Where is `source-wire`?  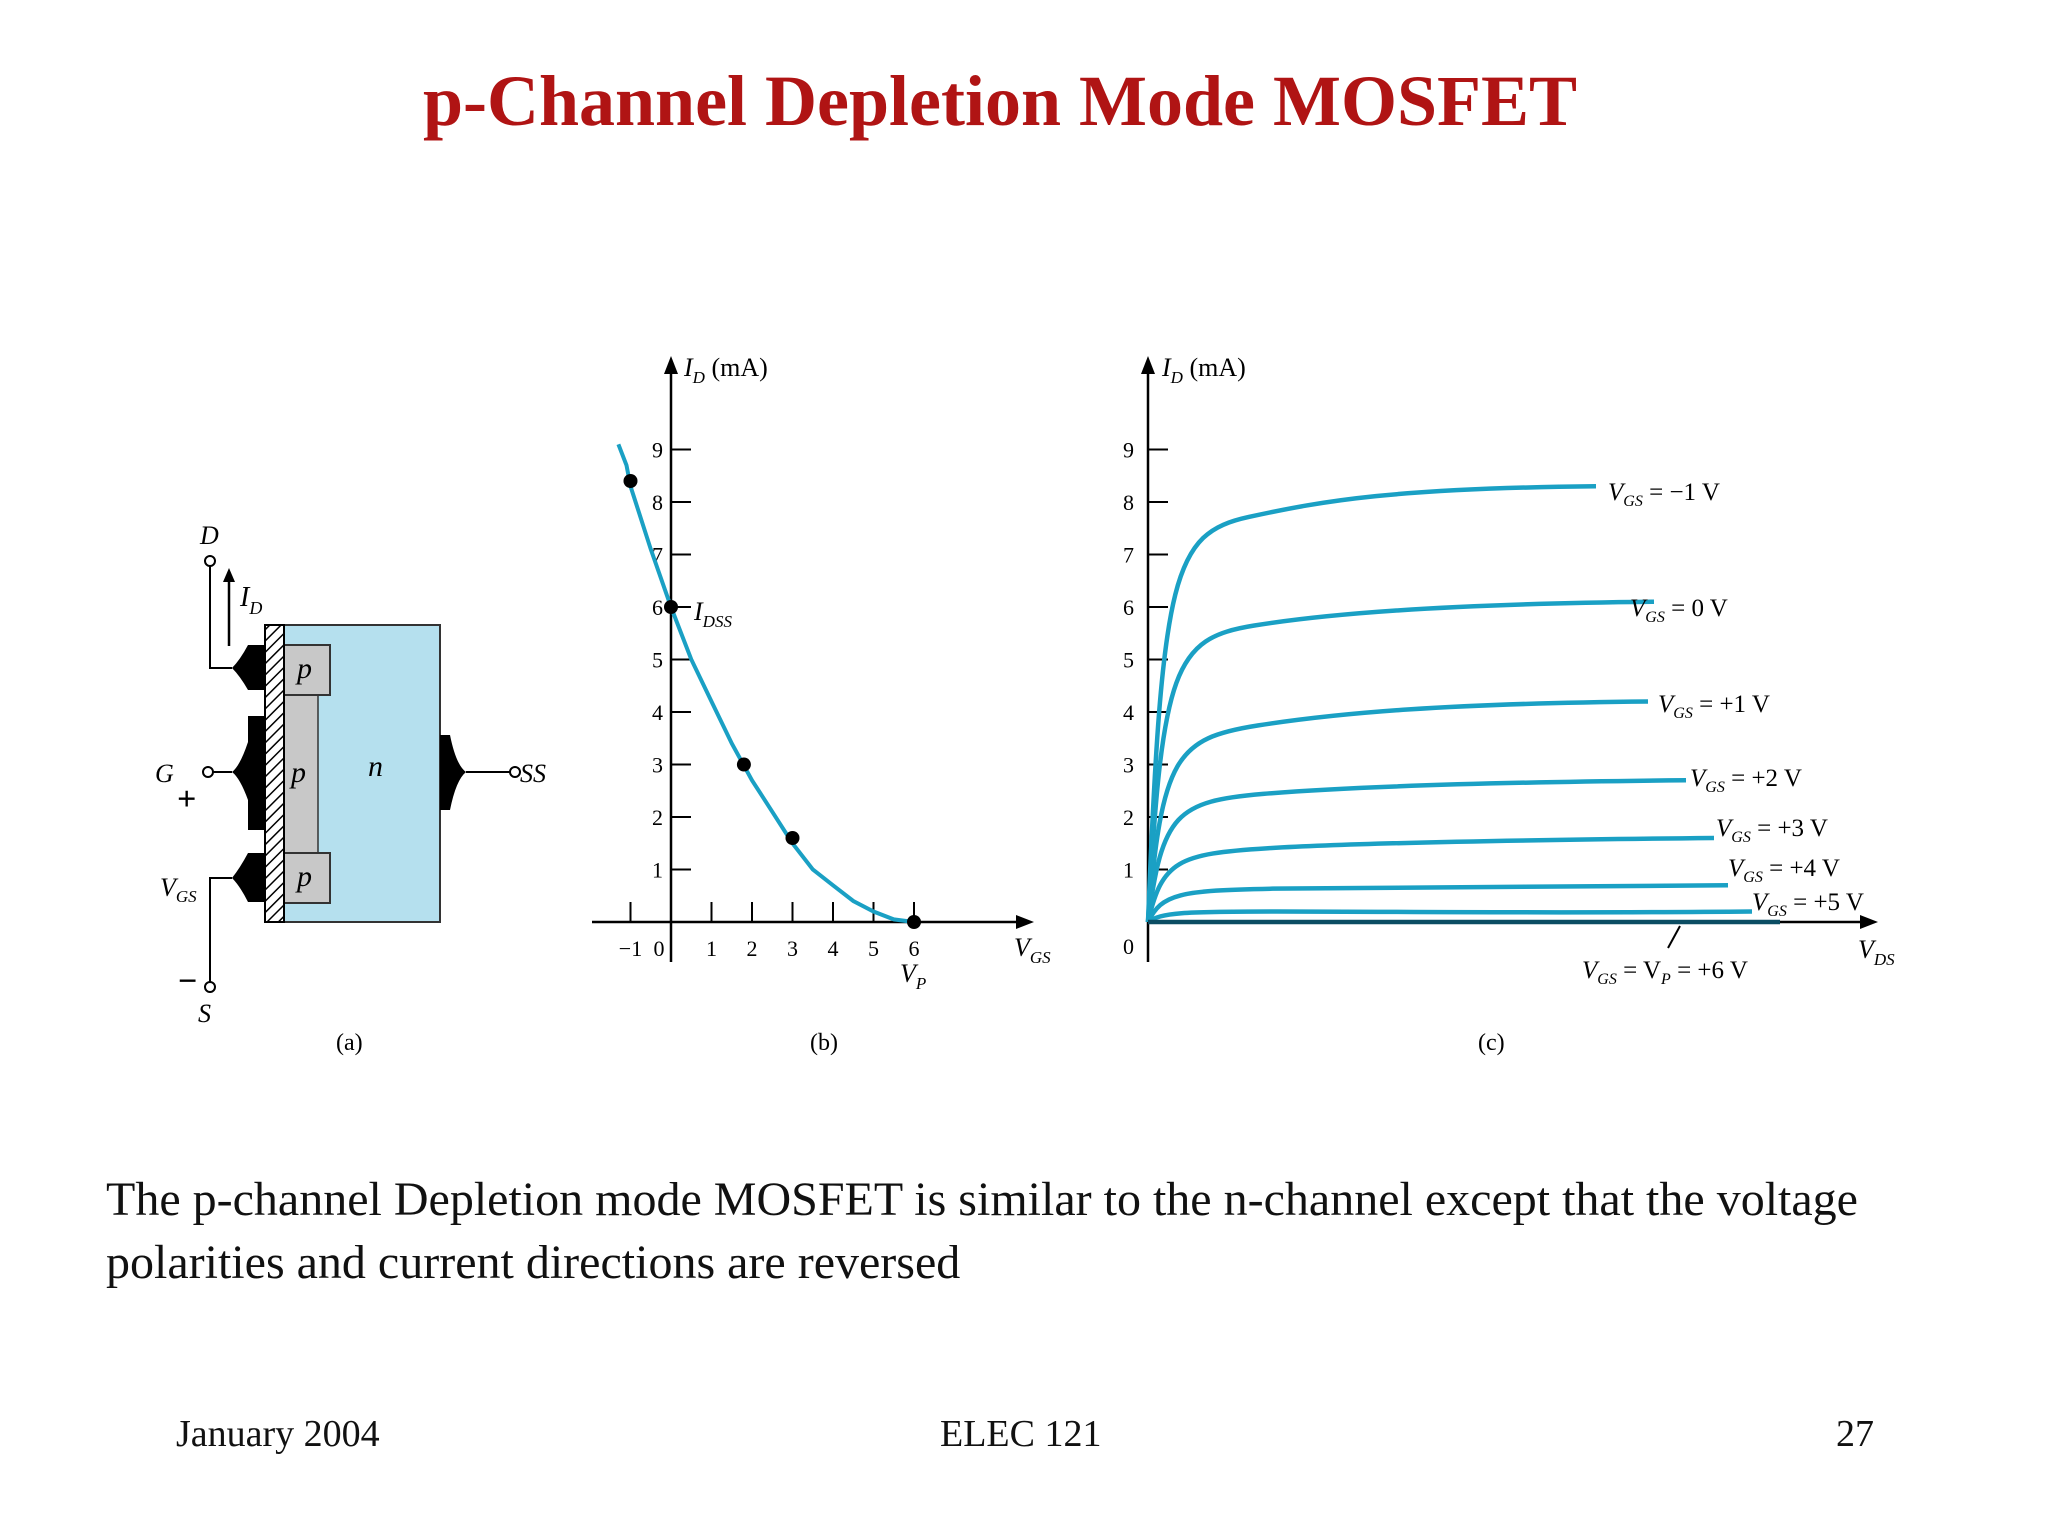 source-wire is located at coordinates (220, 929).